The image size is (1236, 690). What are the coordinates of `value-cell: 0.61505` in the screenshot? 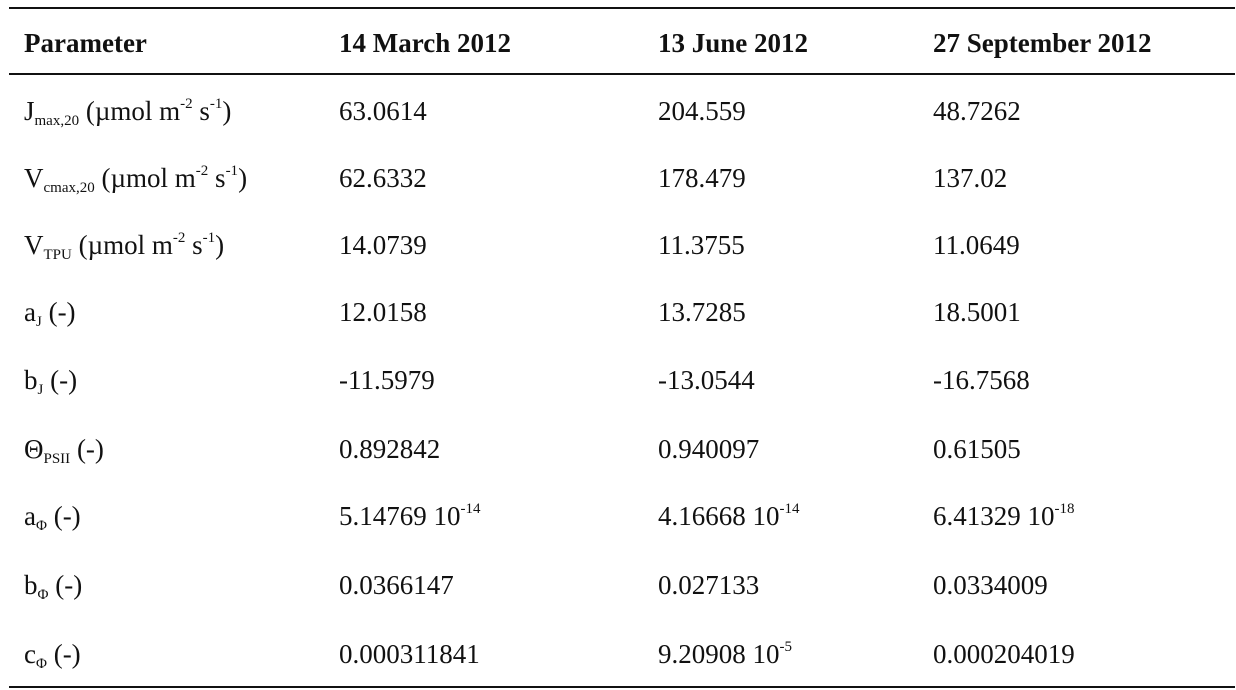 It's located at (977, 449).